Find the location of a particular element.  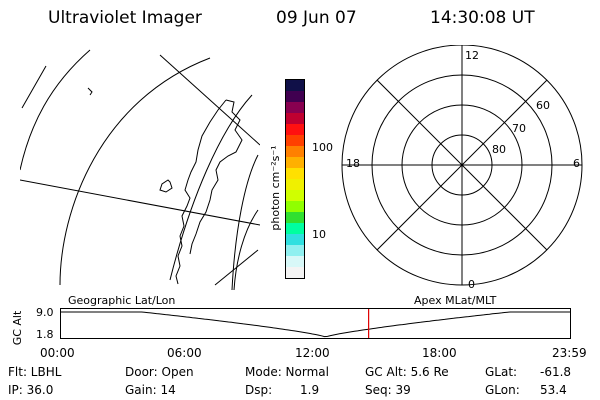

mode-value: Mode: Normal is located at coordinates (287, 372).